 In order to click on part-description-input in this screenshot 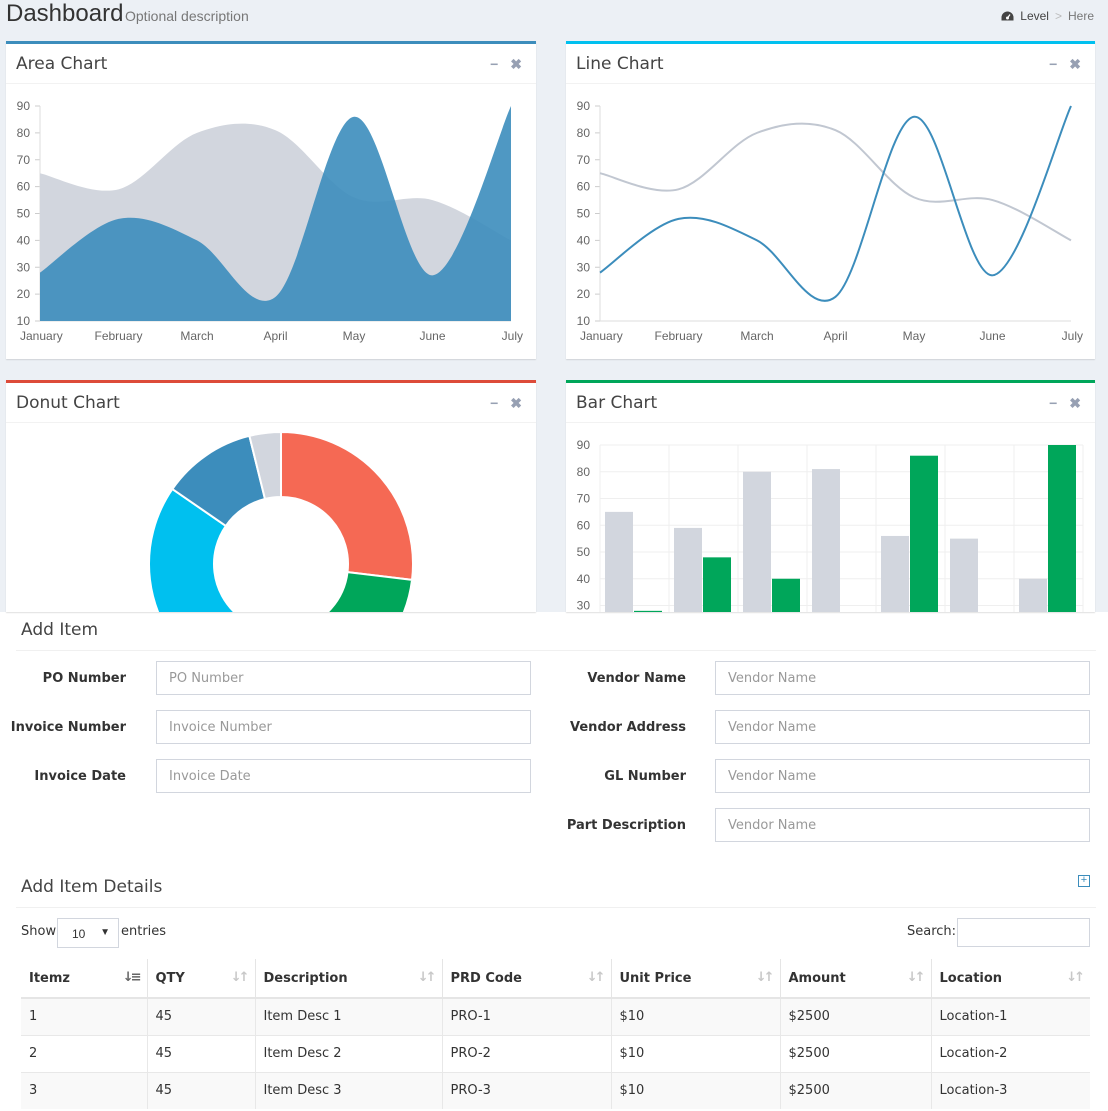, I will do `click(902, 825)`.